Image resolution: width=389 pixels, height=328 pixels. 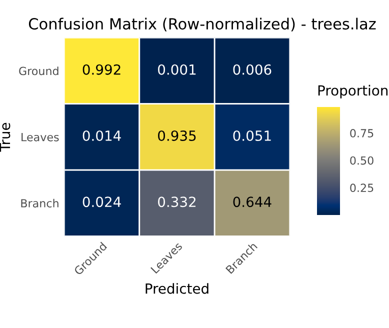 What do you see at coordinates (40, 137) in the screenshot?
I see `y-tick-label: Leaves` at bounding box center [40, 137].